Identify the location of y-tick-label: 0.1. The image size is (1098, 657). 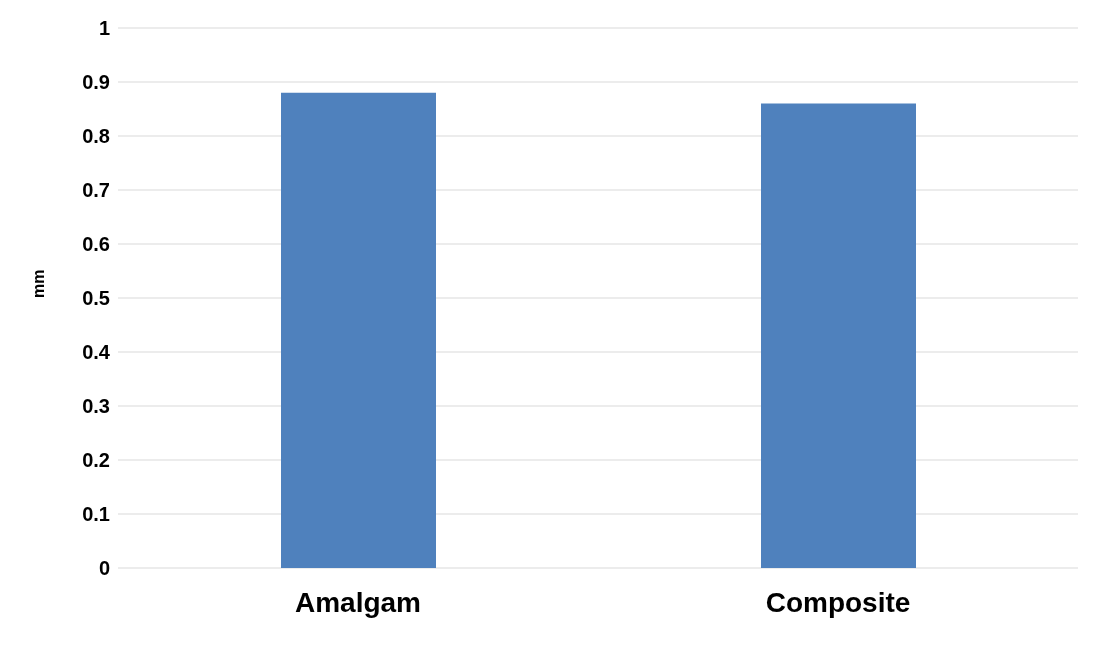
(96, 514).